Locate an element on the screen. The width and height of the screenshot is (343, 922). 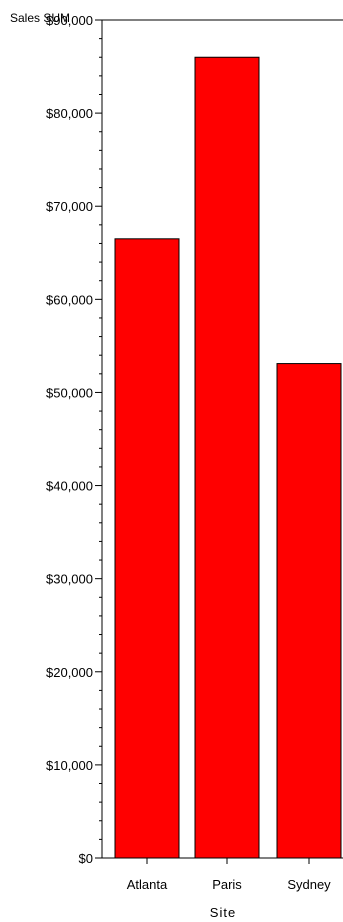
bar-sydney is located at coordinates (309, 611).